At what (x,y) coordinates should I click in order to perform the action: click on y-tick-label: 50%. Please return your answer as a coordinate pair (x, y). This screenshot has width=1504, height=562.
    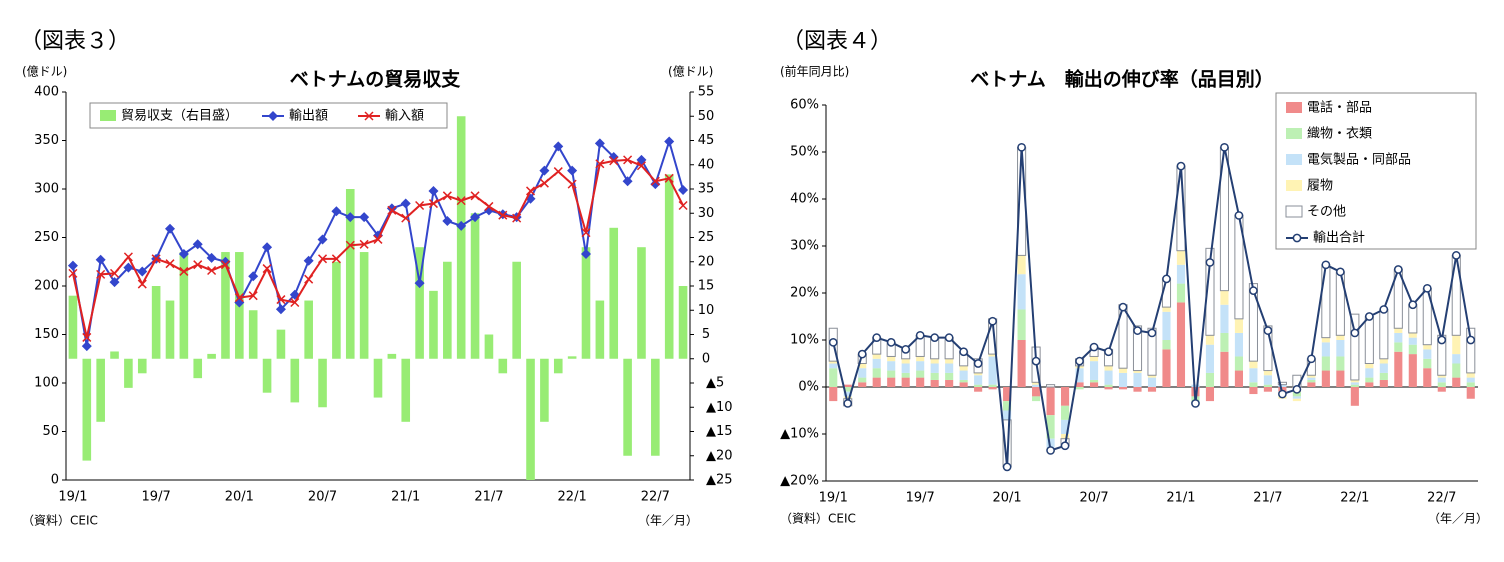
    Looking at the image, I should click on (804, 152).